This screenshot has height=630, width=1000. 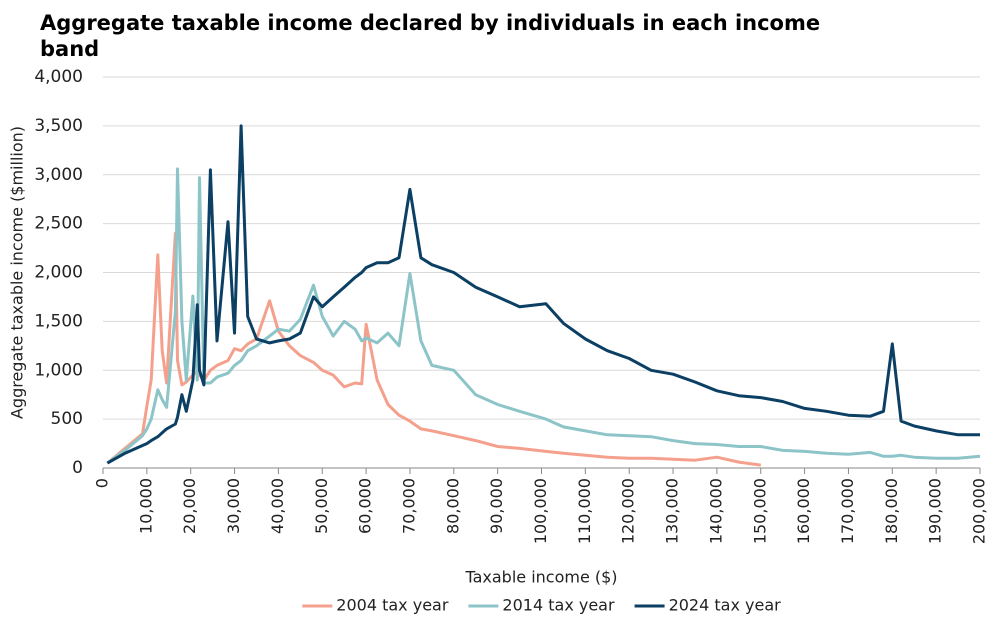 I want to click on y-tick-label: 500, so click(x=67, y=419).